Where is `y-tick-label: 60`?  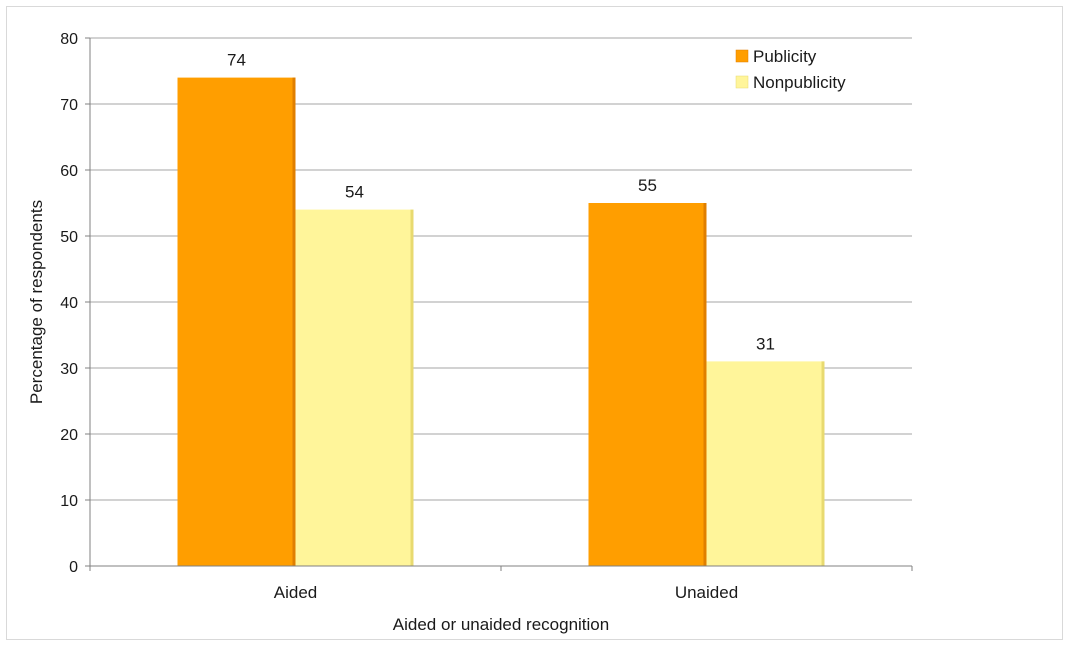 y-tick-label: 60 is located at coordinates (69, 171).